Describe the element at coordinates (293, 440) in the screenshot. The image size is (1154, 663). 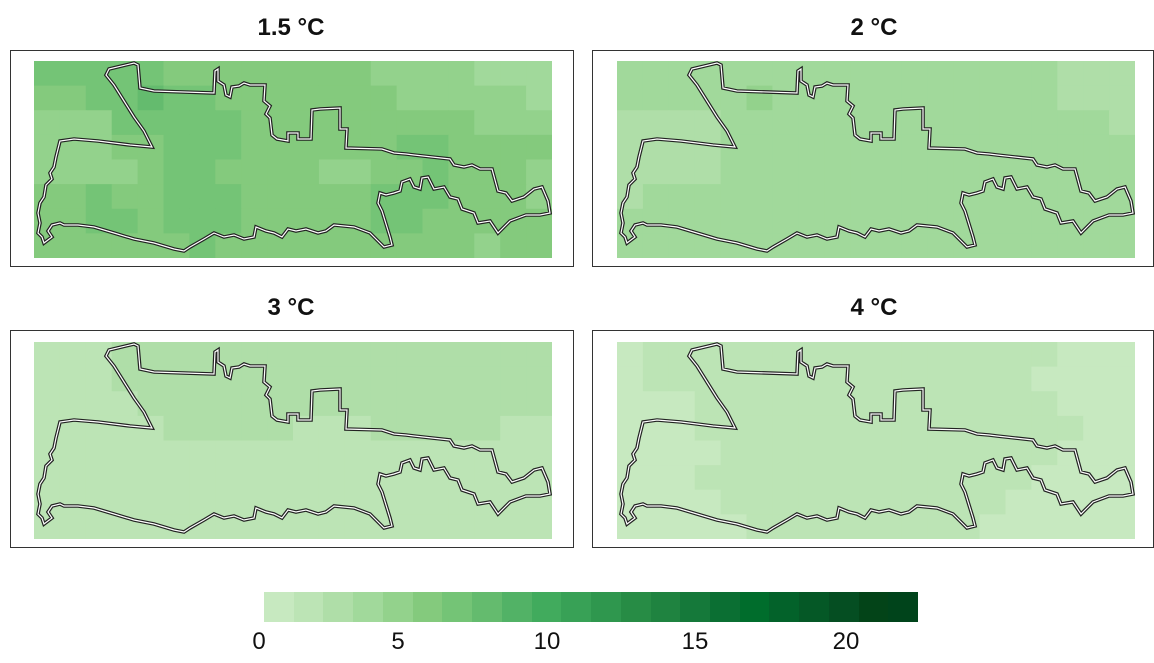
I see `map-svg` at that location.